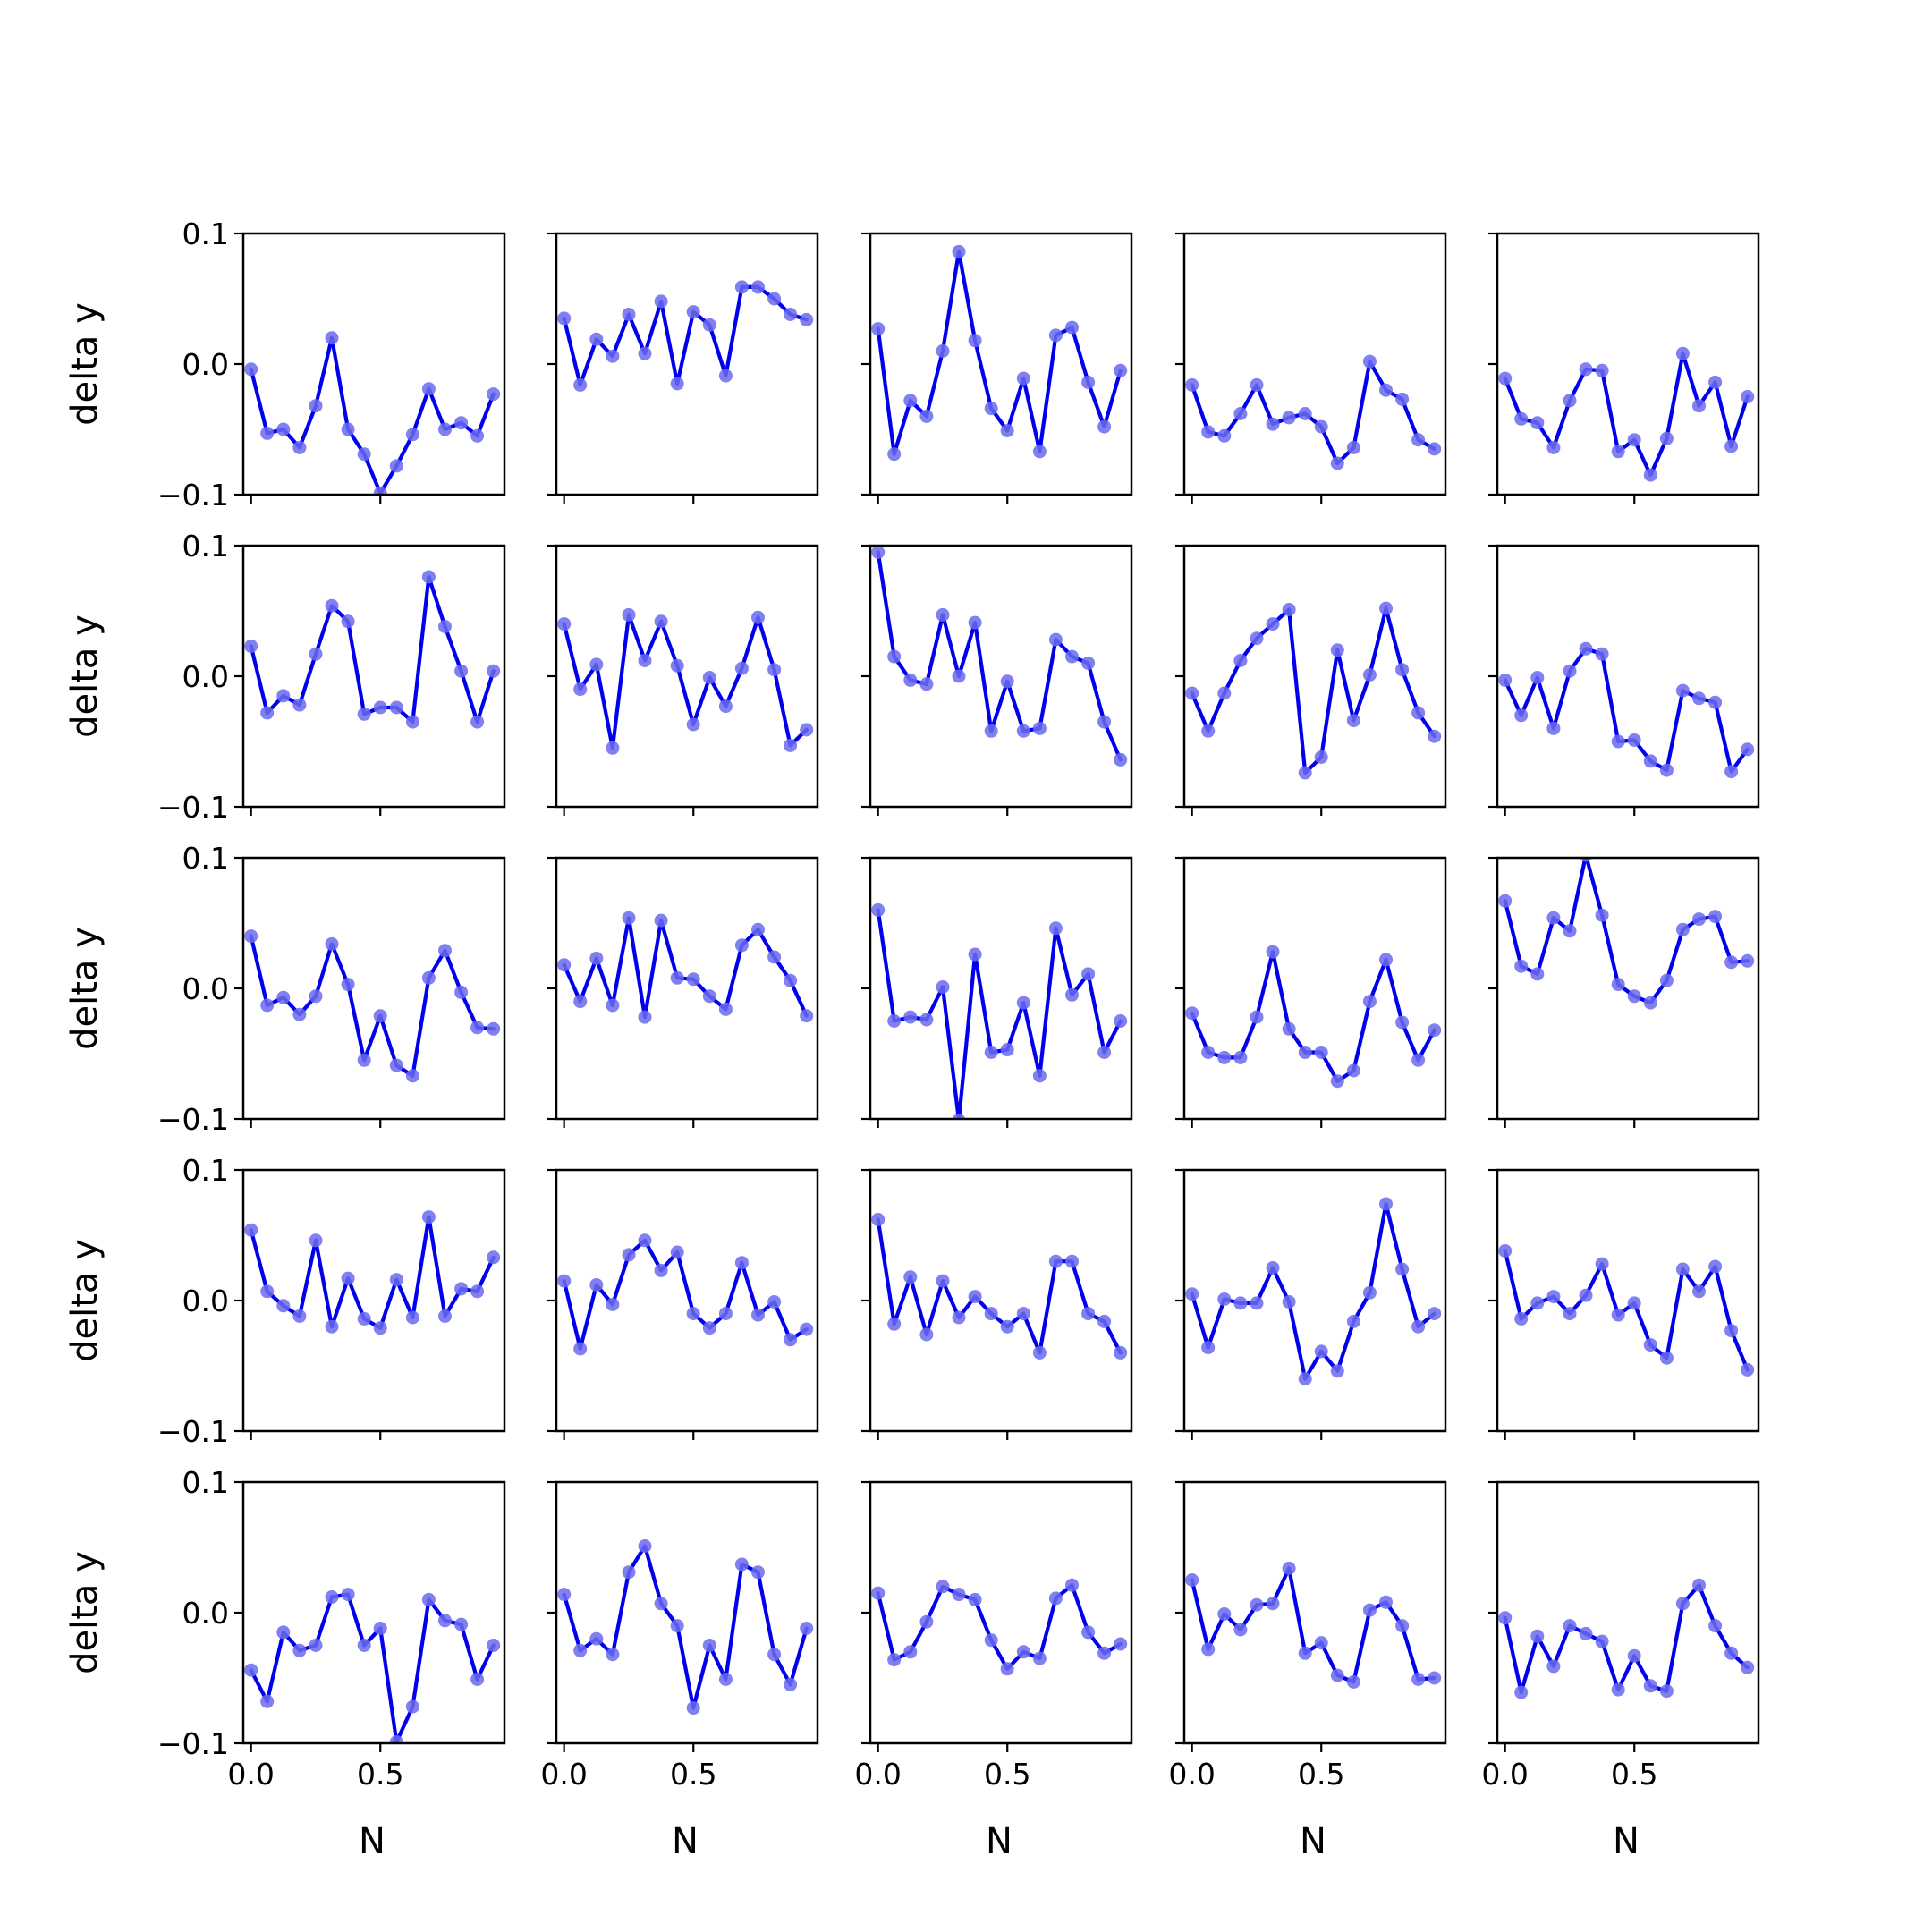  I want to click on panel-r4-c2, so click(683, 1304).